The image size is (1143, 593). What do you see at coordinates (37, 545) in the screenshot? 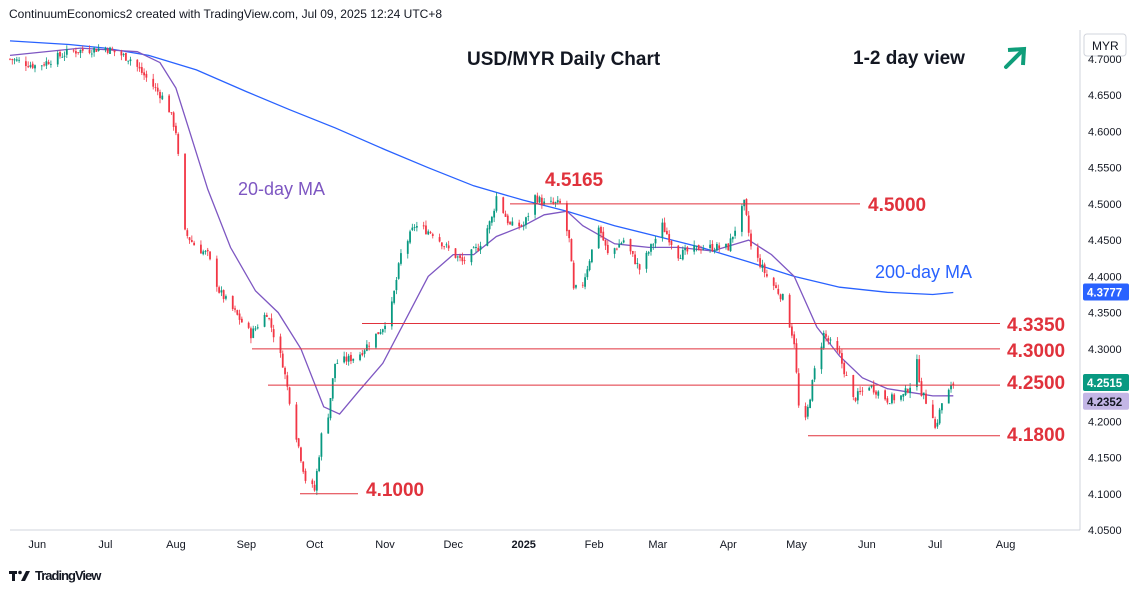
I see `x-tick-label: Jun` at bounding box center [37, 545].